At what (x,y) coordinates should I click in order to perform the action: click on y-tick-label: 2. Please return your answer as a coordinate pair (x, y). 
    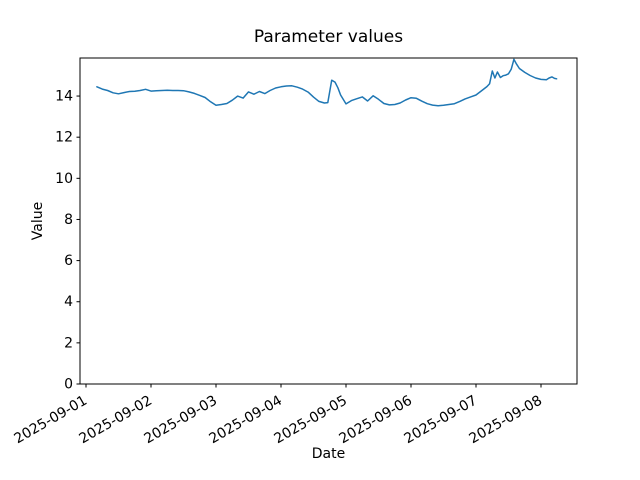
    Looking at the image, I should click on (68, 343).